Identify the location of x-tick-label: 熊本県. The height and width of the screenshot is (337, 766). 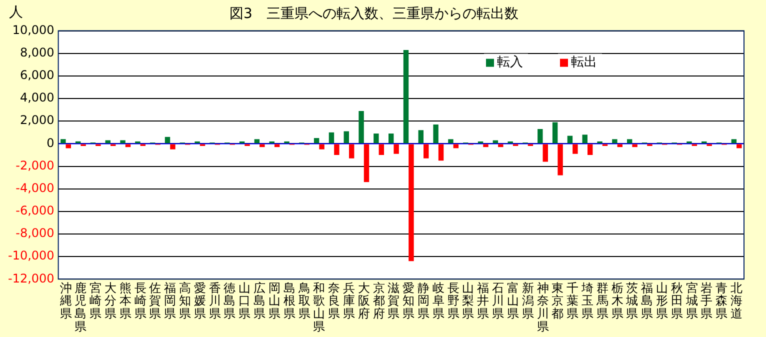
(125, 300).